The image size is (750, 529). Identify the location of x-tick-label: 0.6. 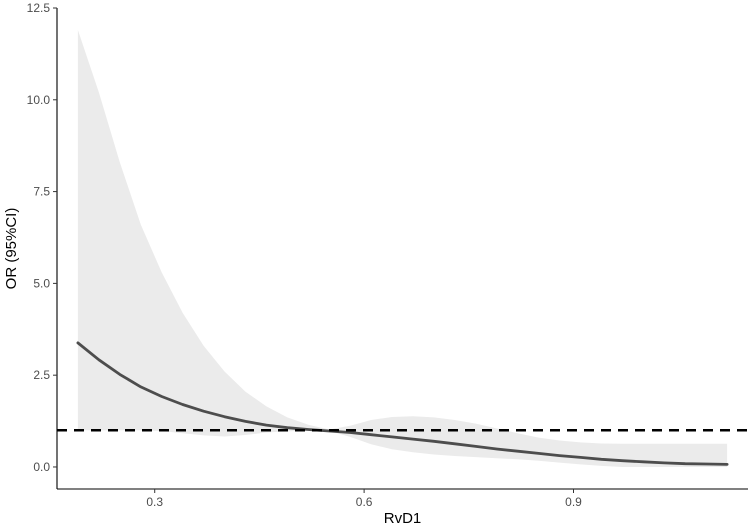
(364, 502).